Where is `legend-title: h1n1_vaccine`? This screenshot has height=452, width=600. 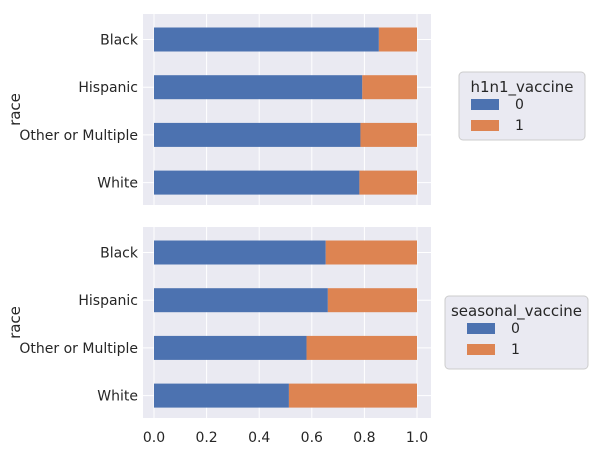 legend-title: h1n1_vaccine is located at coordinates (521, 87).